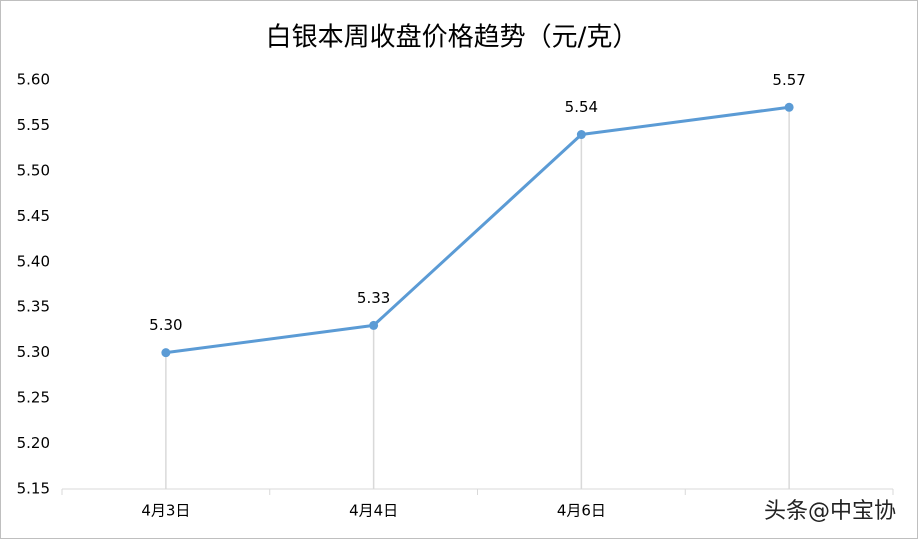 The height and width of the screenshot is (539, 918). I want to click on y-tick-label: 5.50, so click(33, 170).